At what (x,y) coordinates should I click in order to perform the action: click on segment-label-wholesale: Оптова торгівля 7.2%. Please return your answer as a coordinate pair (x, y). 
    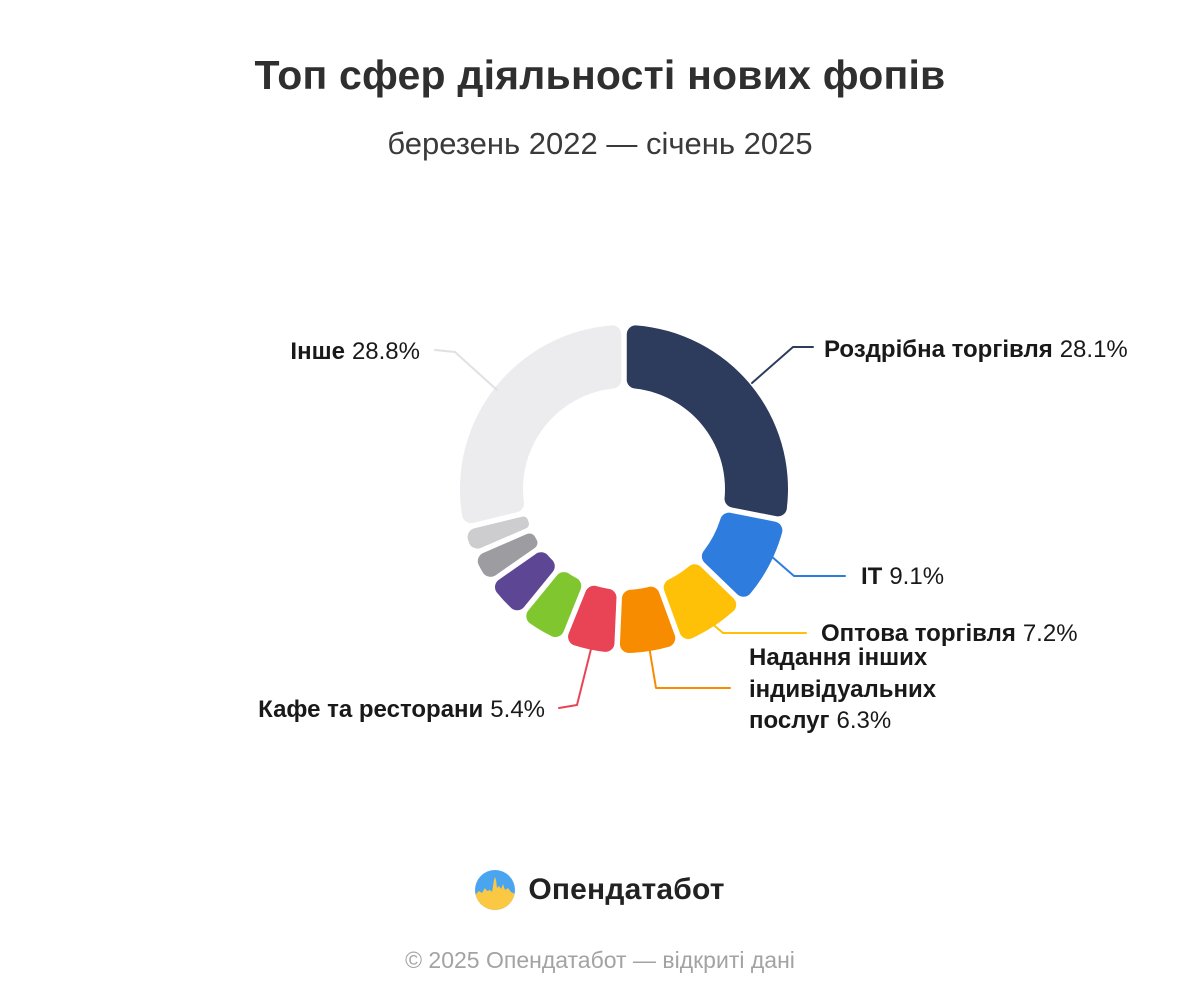
    Looking at the image, I should click on (949, 634).